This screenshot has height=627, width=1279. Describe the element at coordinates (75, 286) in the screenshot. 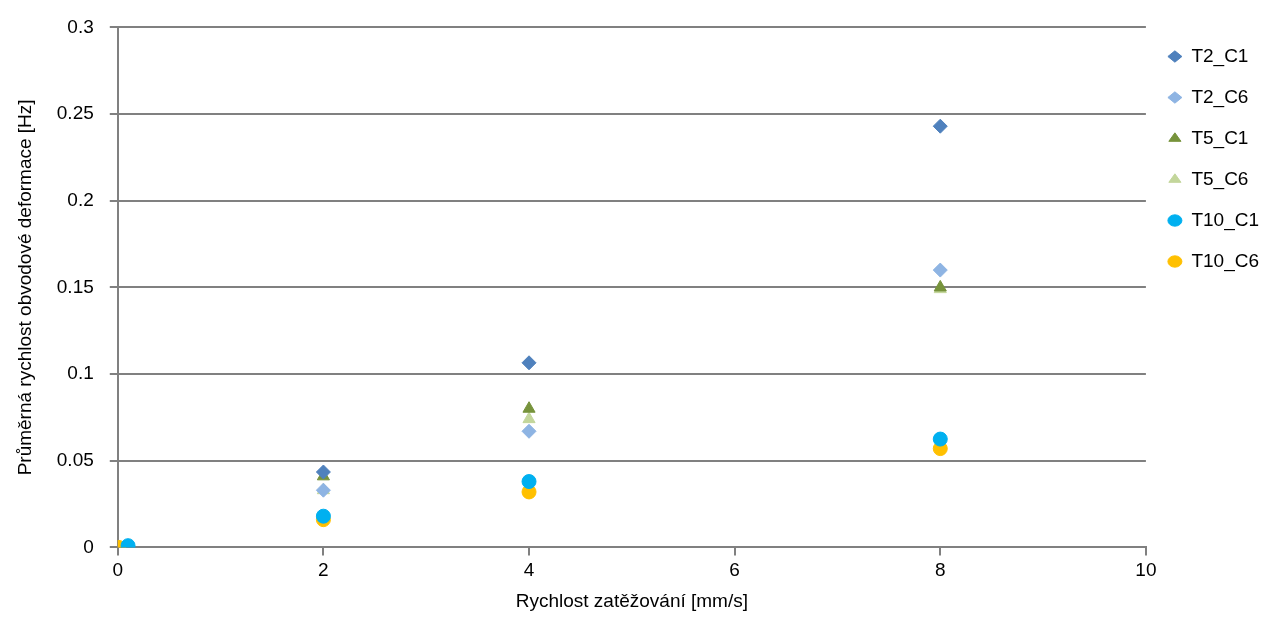

I see `y-tick-label: 0.15` at that location.